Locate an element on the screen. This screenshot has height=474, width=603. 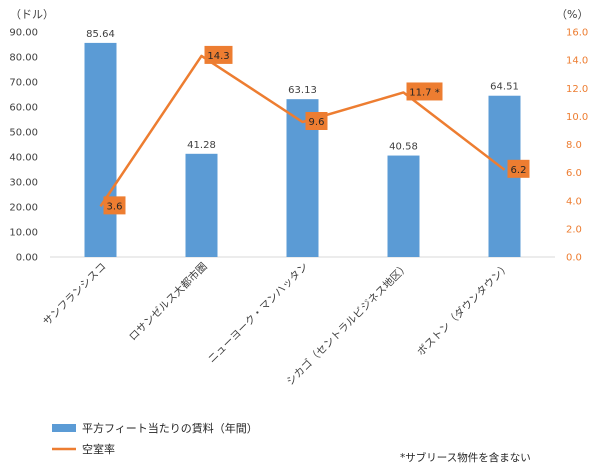
line-value-label: 14.3 is located at coordinates (218, 56).